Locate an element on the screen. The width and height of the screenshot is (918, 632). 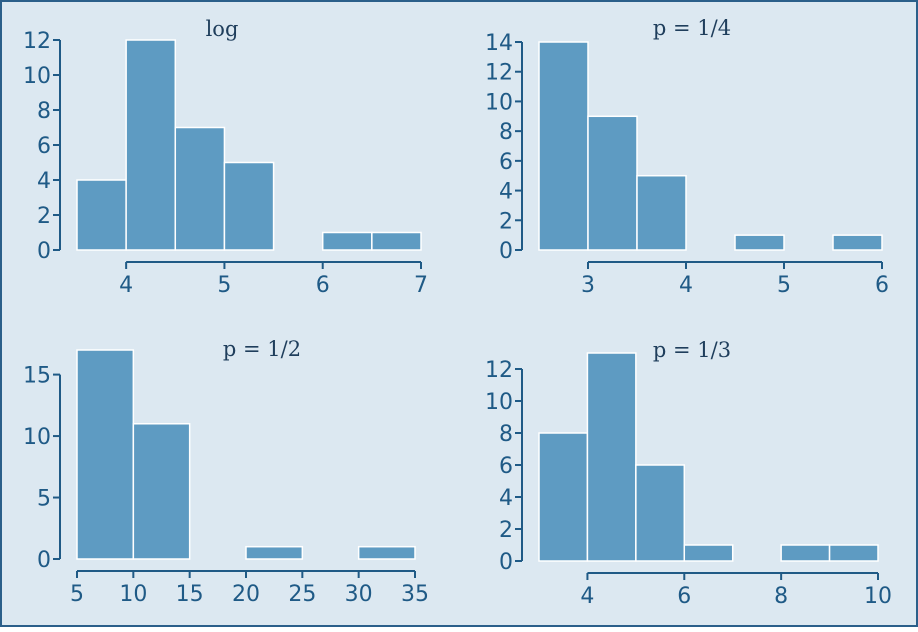
x-tick-label: 7 is located at coordinates (421, 285).